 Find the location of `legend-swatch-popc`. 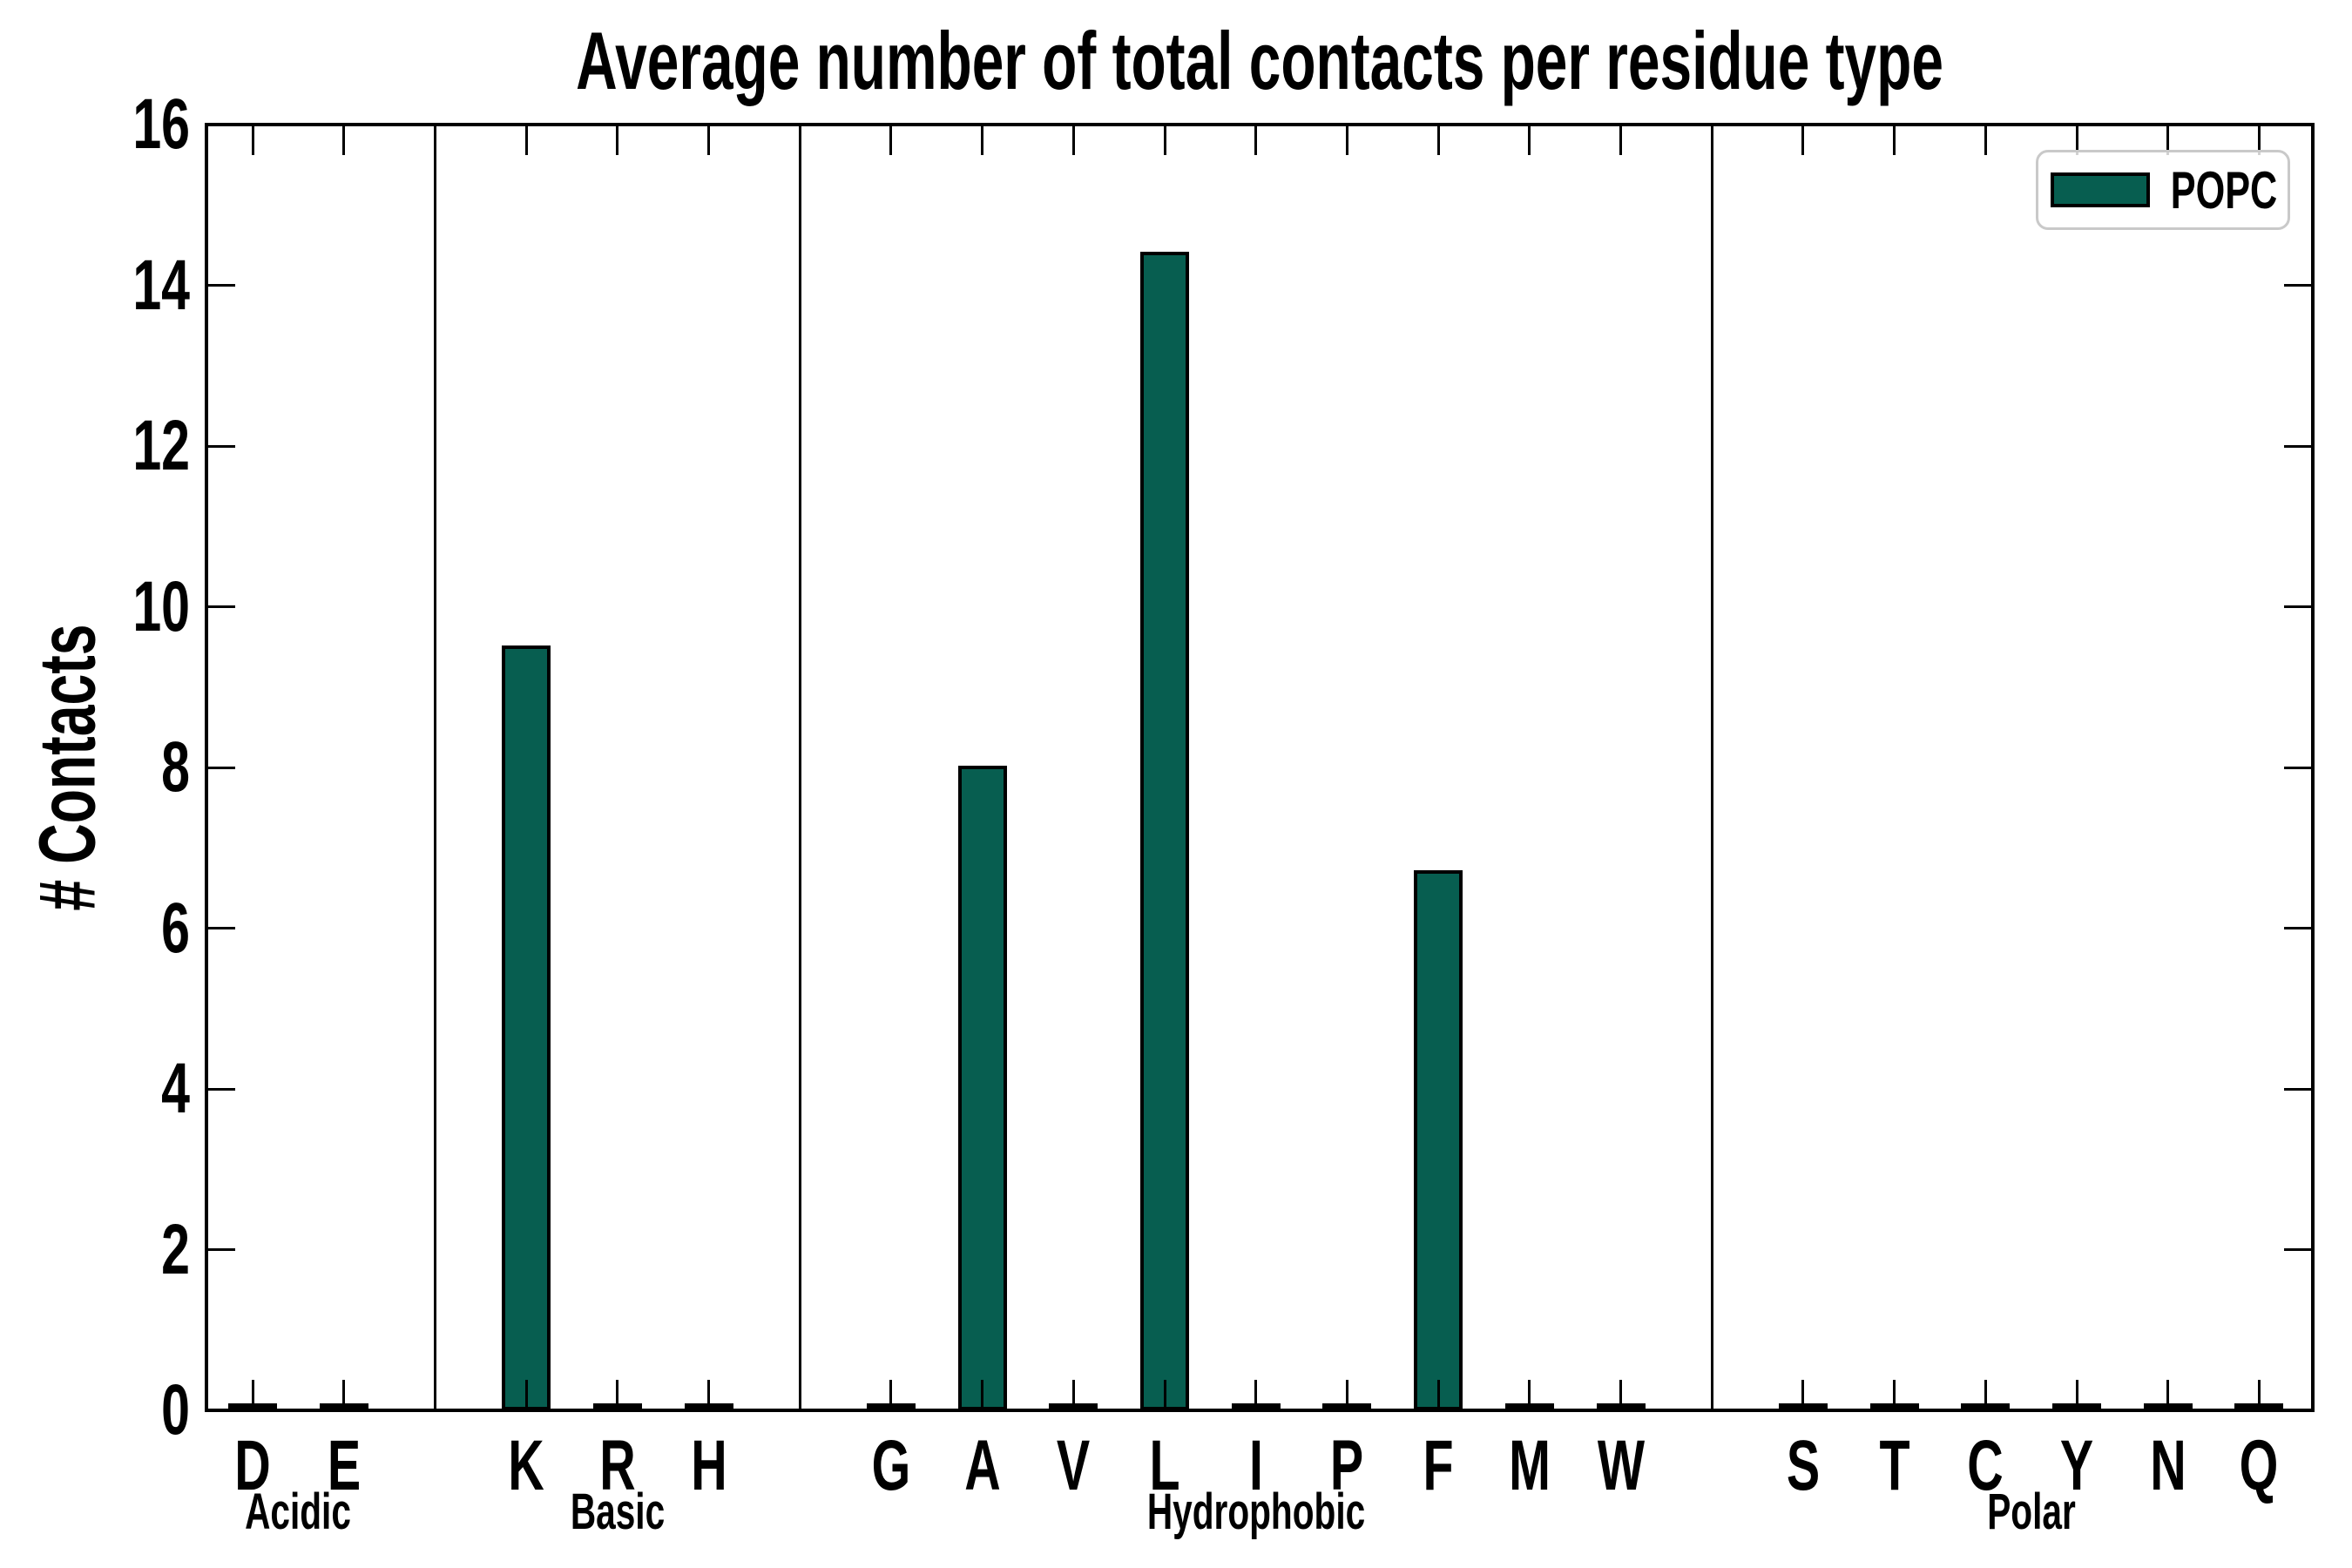

legend-swatch-popc is located at coordinates (2101, 189).